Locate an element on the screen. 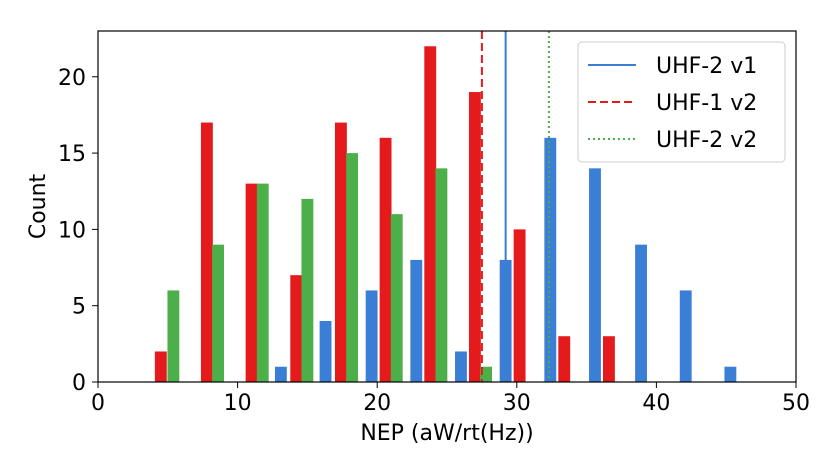  y-axis-ticks: 0 5 10 15 20 is located at coordinates (78, 231).